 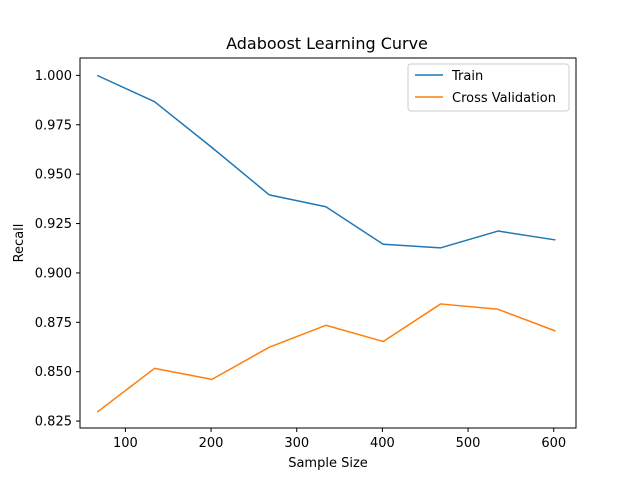 I want to click on y-tick-label: 0.875, so click(x=53, y=323).